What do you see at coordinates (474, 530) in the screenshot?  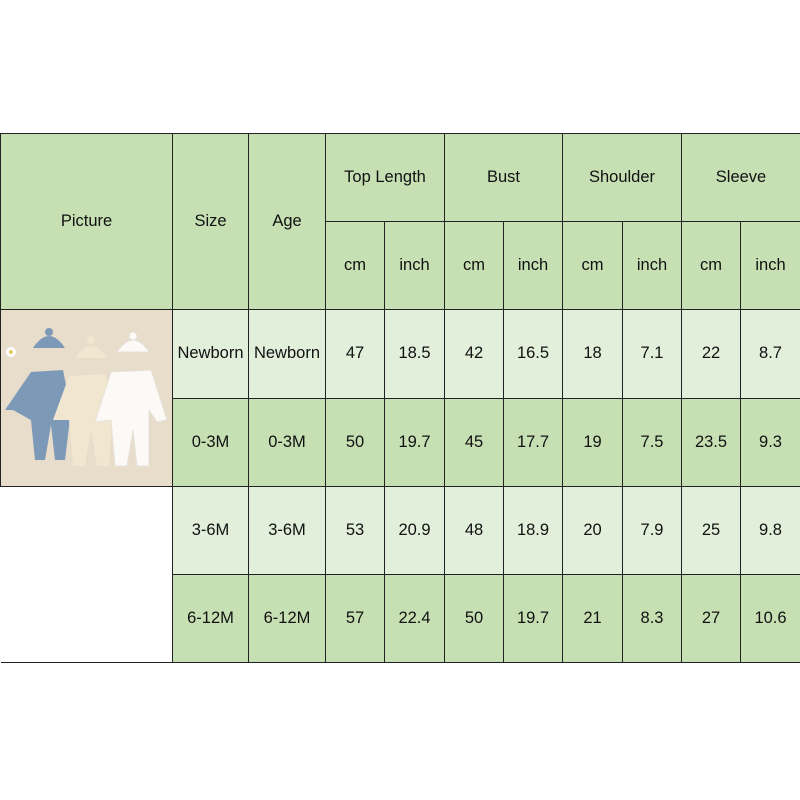 I see `value-cell: 48` at bounding box center [474, 530].